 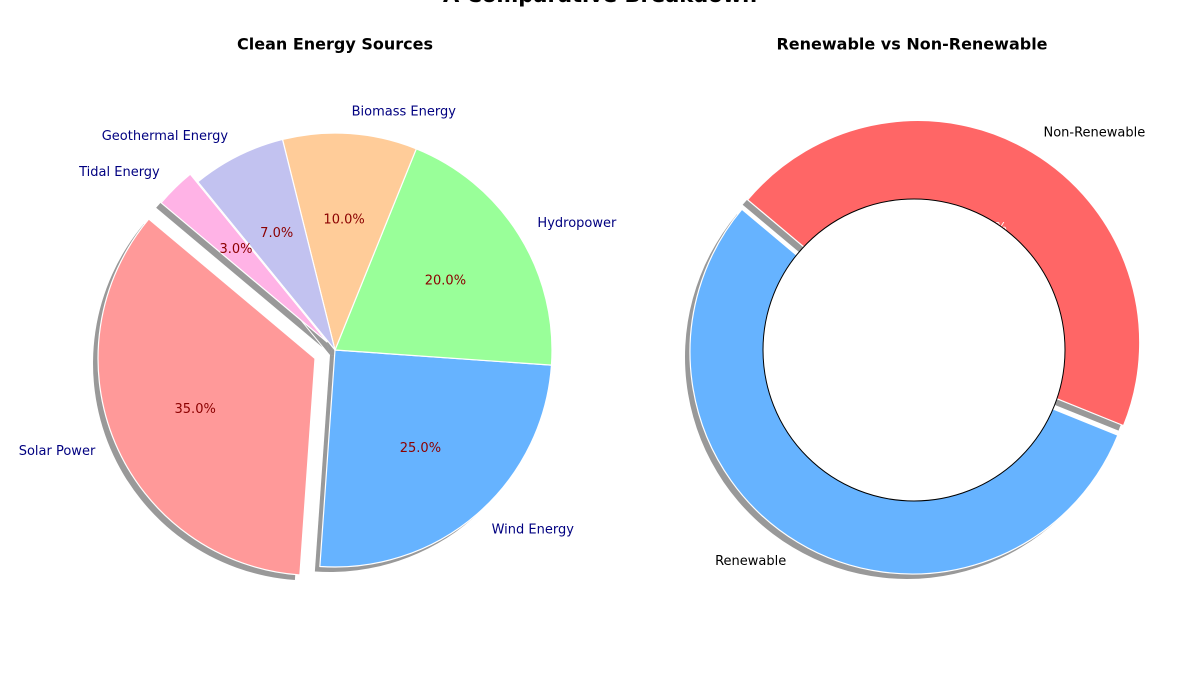 I want to click on slice-label: Biomass Energy, so click(x=404, y=111).